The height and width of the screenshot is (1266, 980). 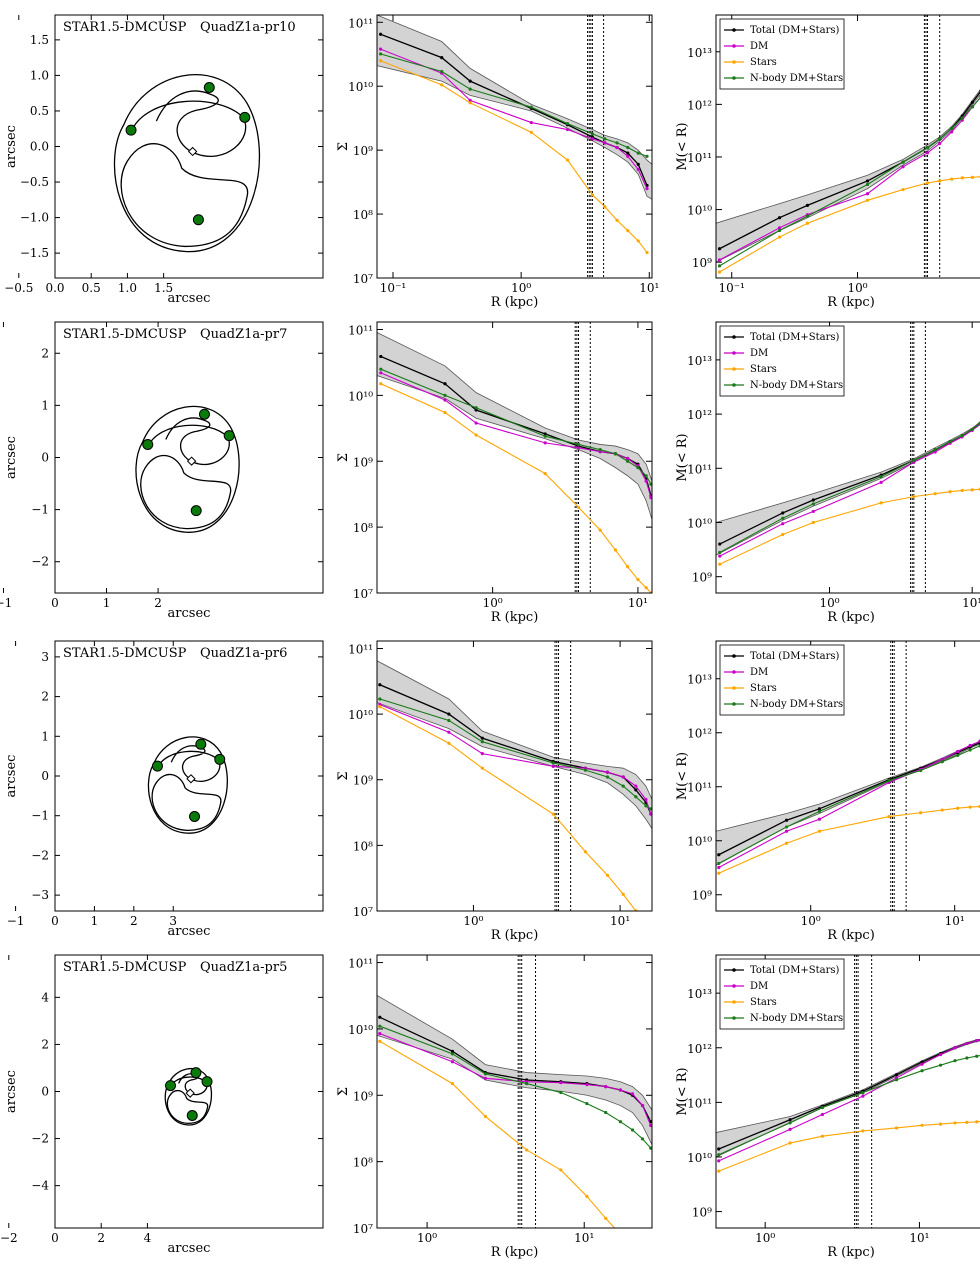 I want to click on legend-entry: DM, so click(x=759, y=672).